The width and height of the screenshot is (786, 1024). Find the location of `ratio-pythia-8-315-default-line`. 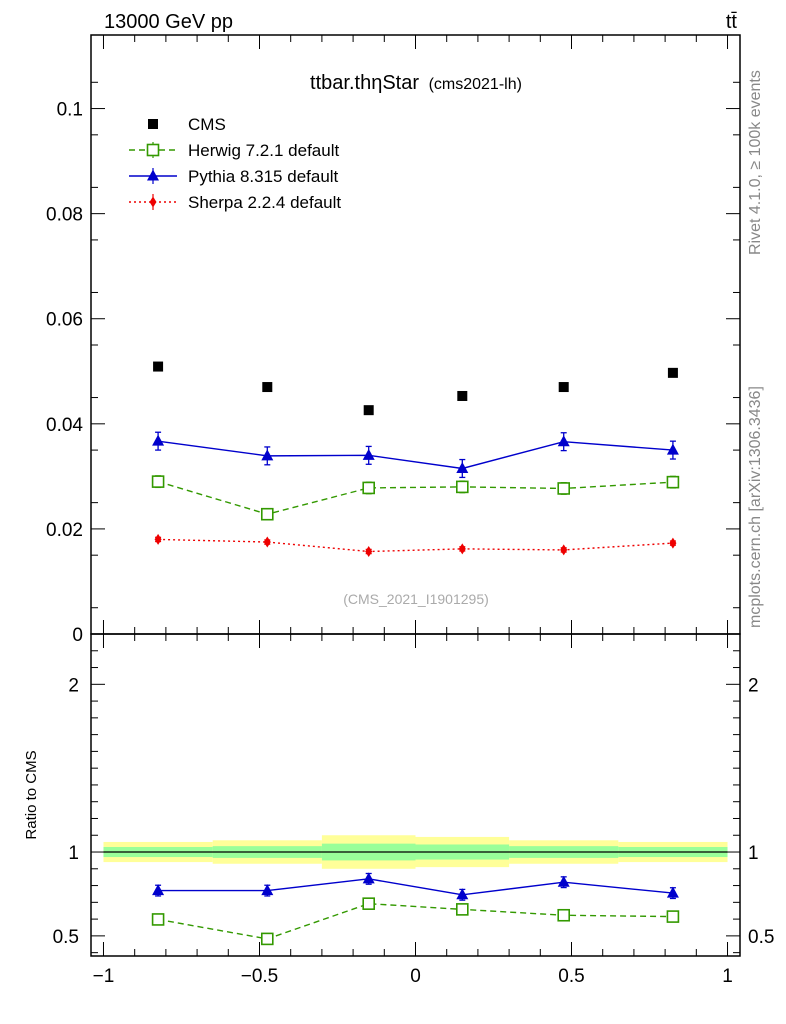

ratio-pythia-8-315-default-line is located at coordinates (415, 887).